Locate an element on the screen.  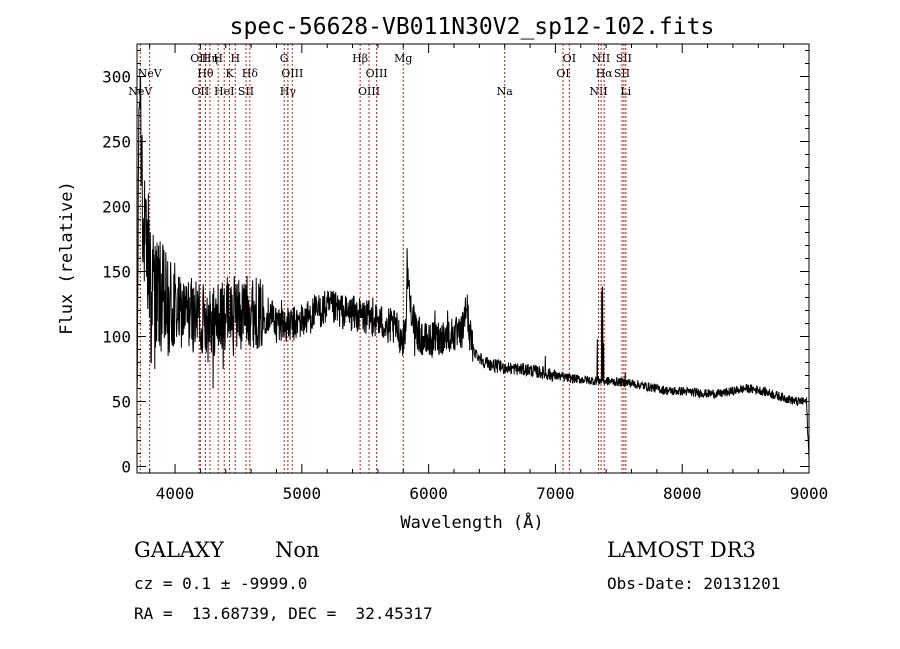
line-label: Mg is located at coordinates (403, 58).